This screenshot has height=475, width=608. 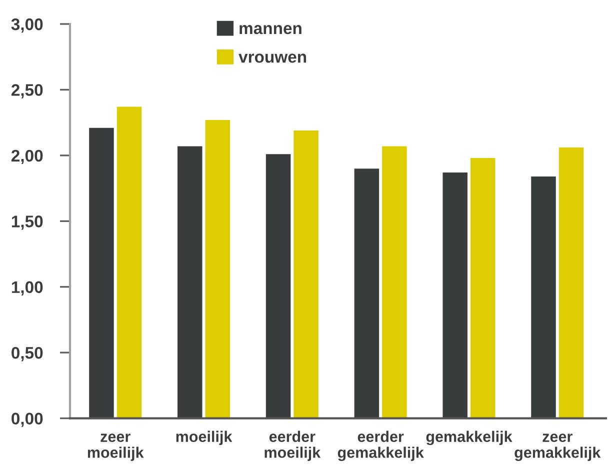 What do you see at coordinates (292, 445) in the screenshot?
I see `x-tick-label: eerder moeilijk` at bounding box center [292, 445].